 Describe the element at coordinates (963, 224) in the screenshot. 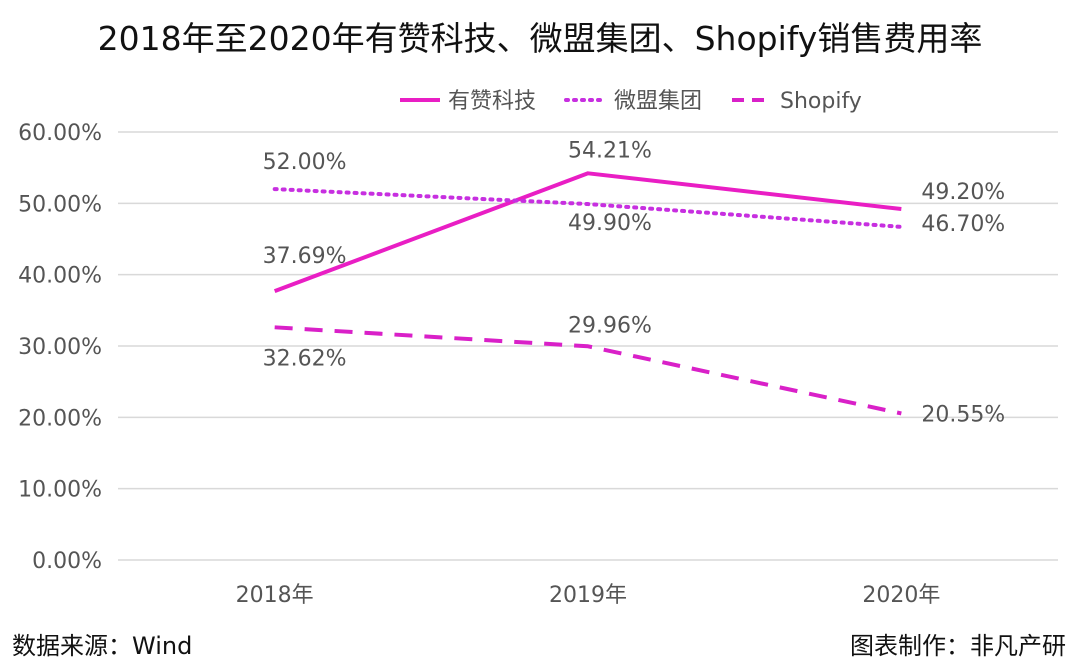

I see `data-label: 46.70%` at that location.